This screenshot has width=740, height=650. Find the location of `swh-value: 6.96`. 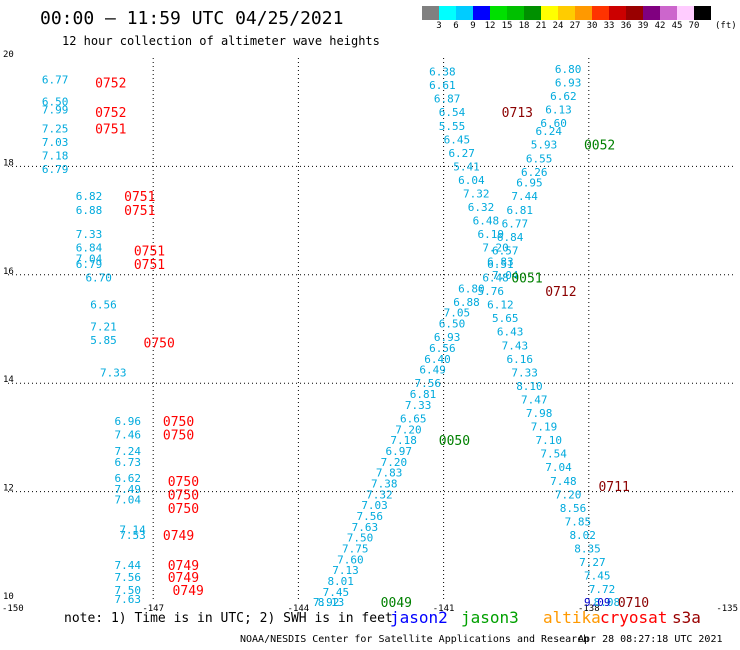

swh-value: 6.96 is located at coordinates (127, 421).